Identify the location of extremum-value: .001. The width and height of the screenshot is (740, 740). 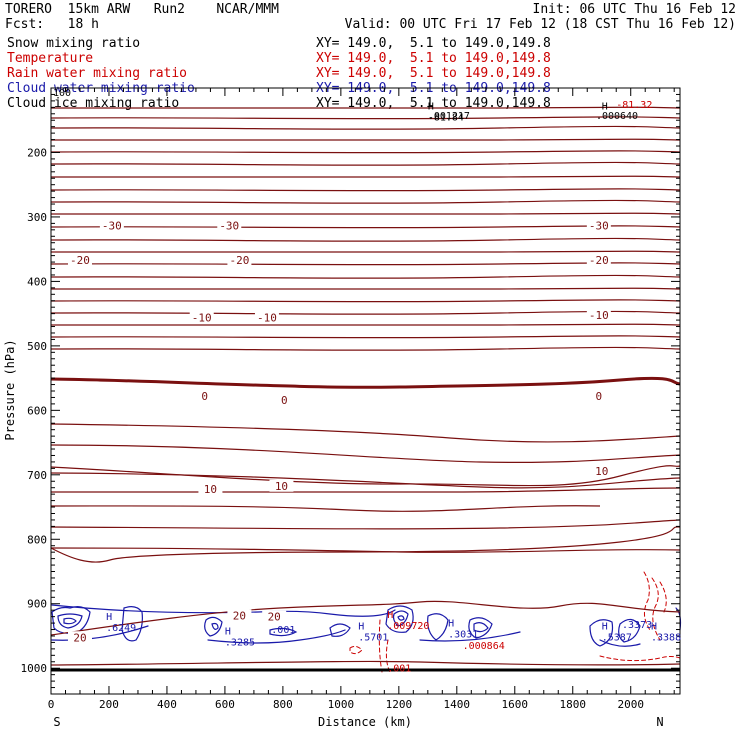
(399, 668).